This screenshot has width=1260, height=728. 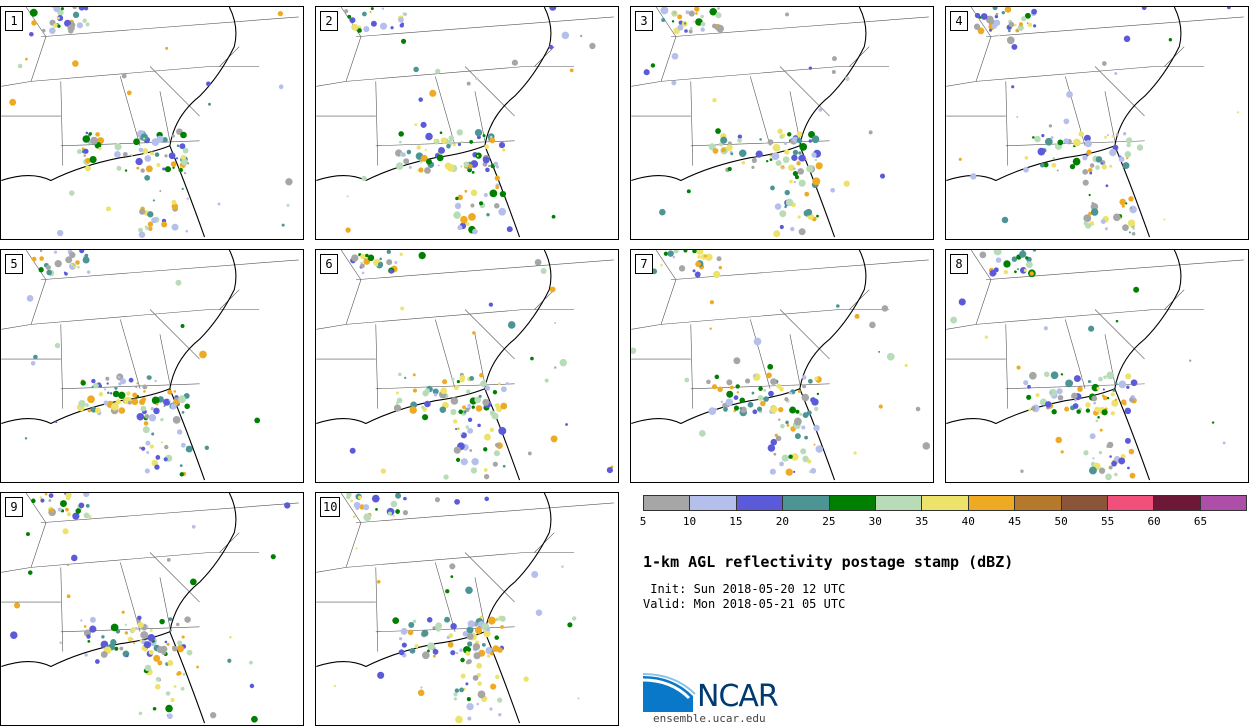 I want to click on ensemble-member-panel-2: 2, so click(x=467, y=123).